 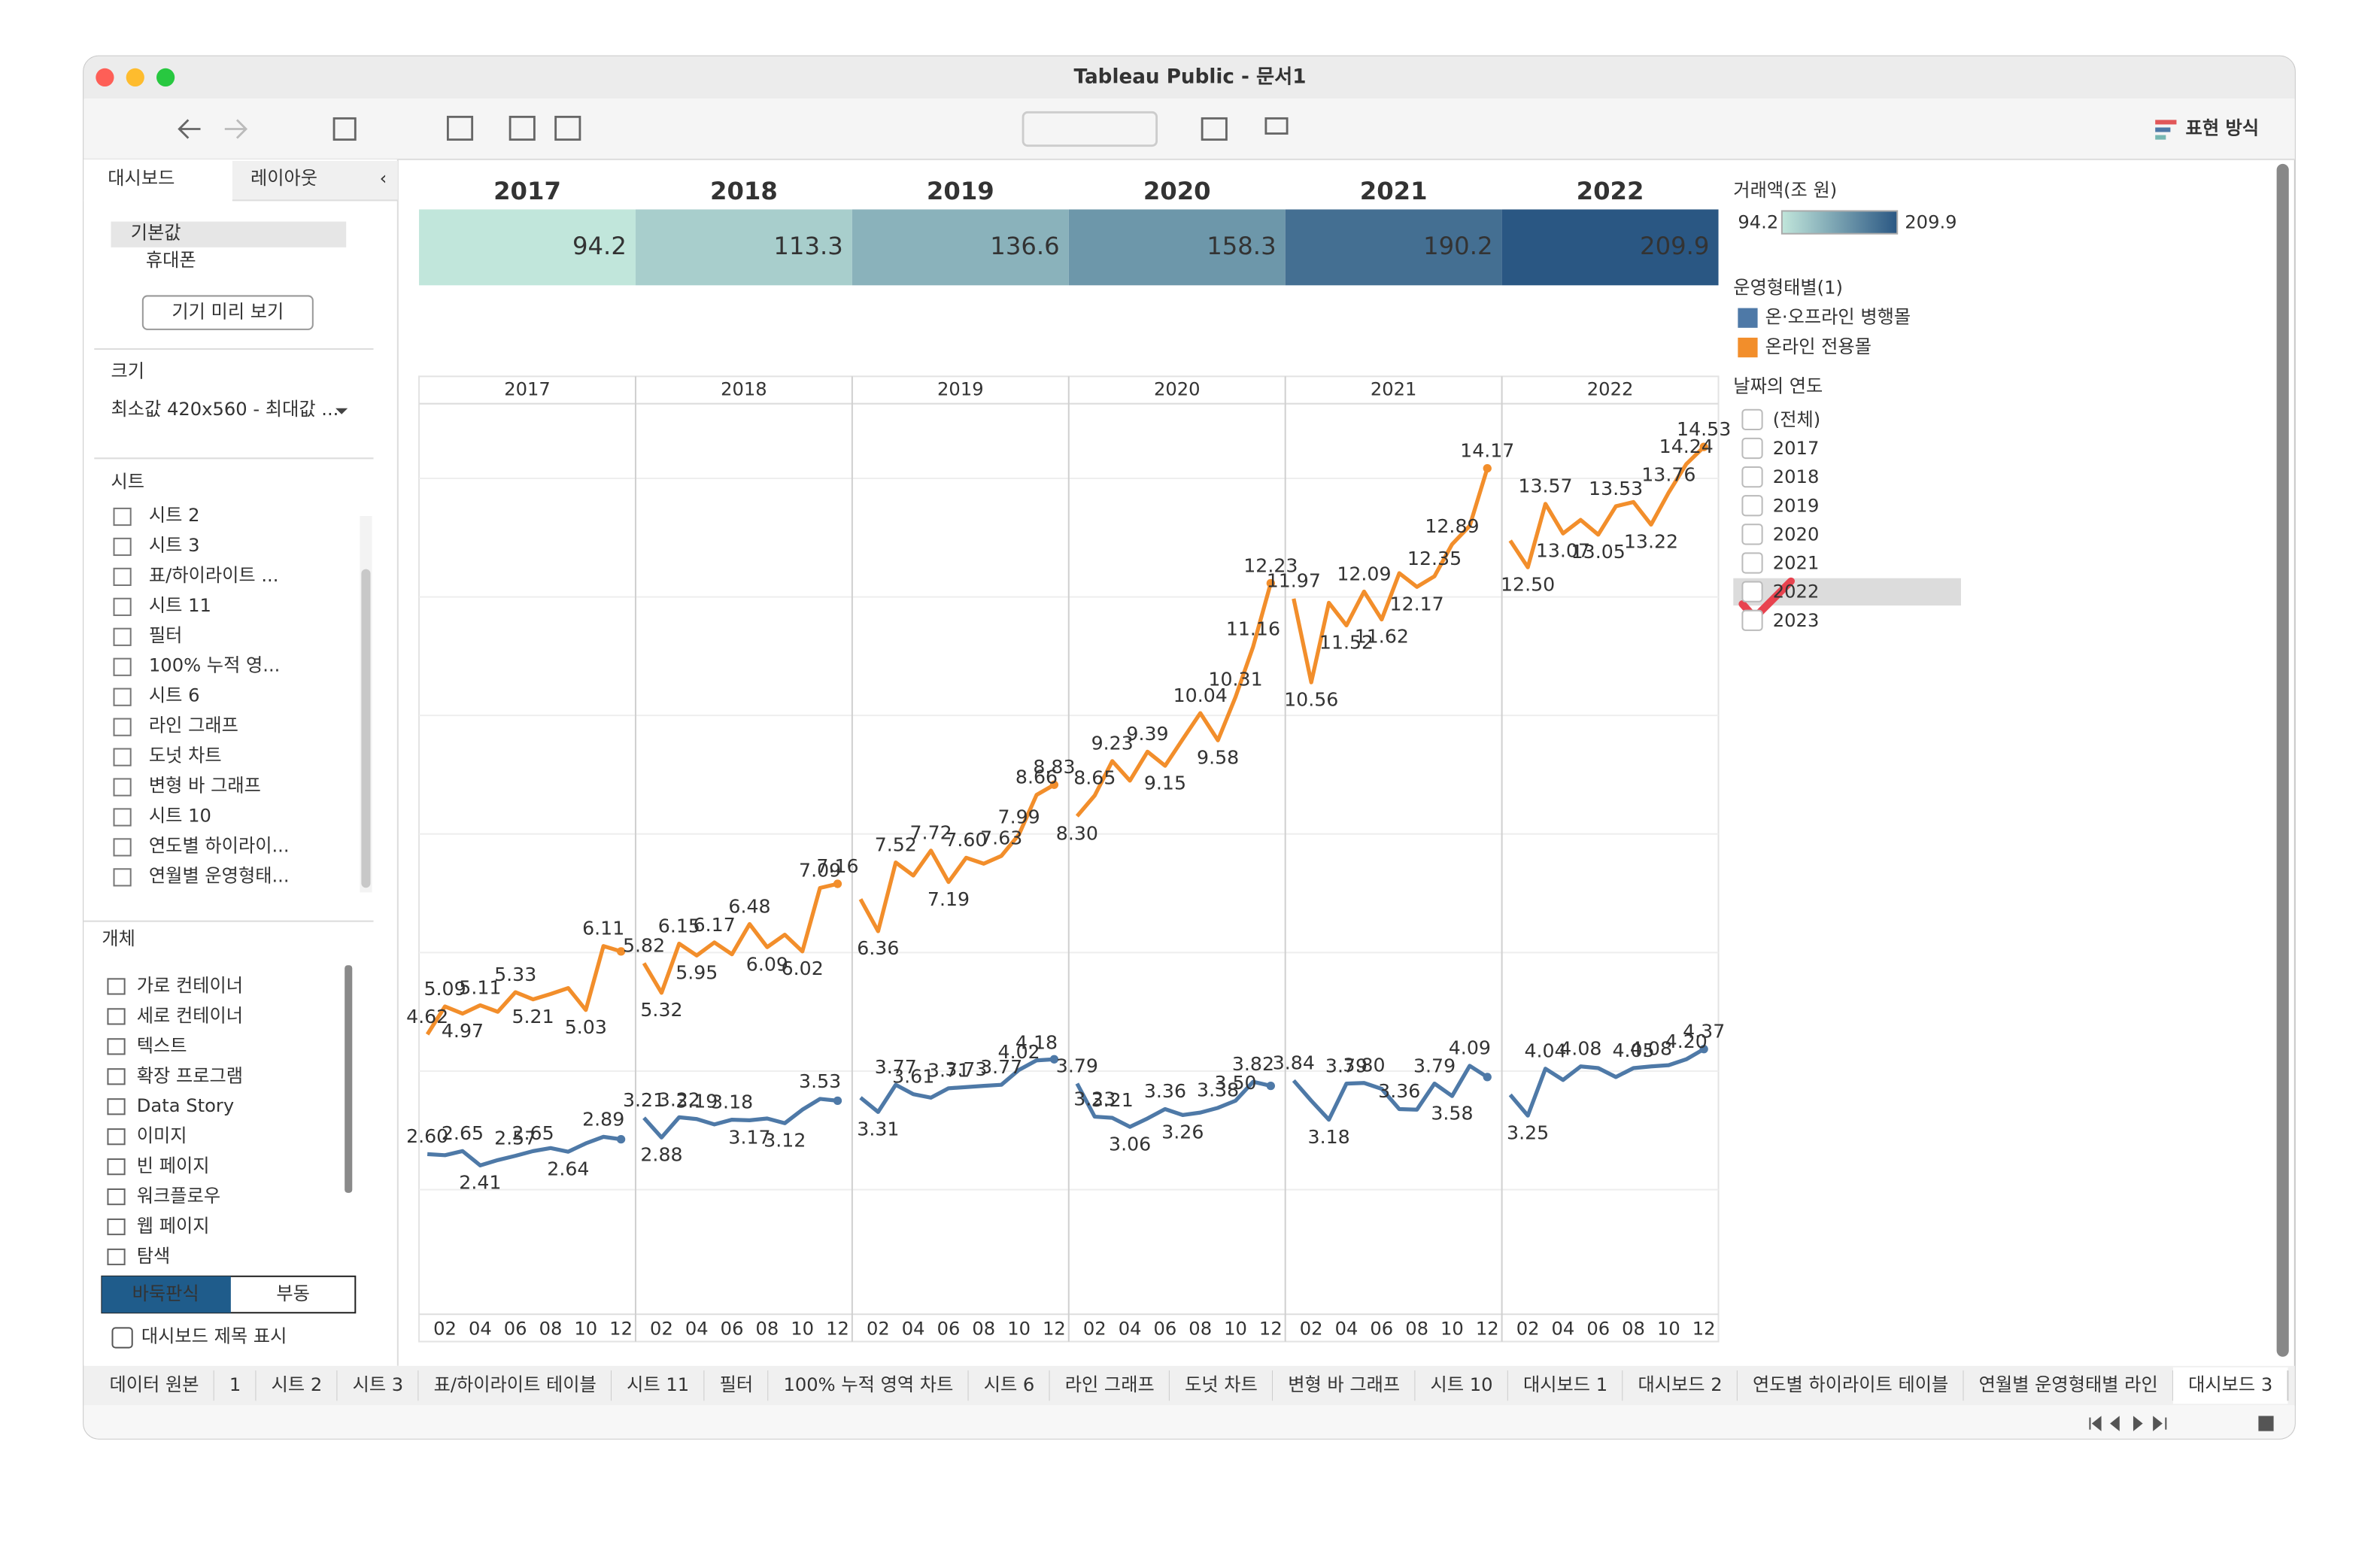 What do you see at coordinates (341, 411) in the screenshot?
I see `size-dropdown-arrow` at bounding box center [341, 411].